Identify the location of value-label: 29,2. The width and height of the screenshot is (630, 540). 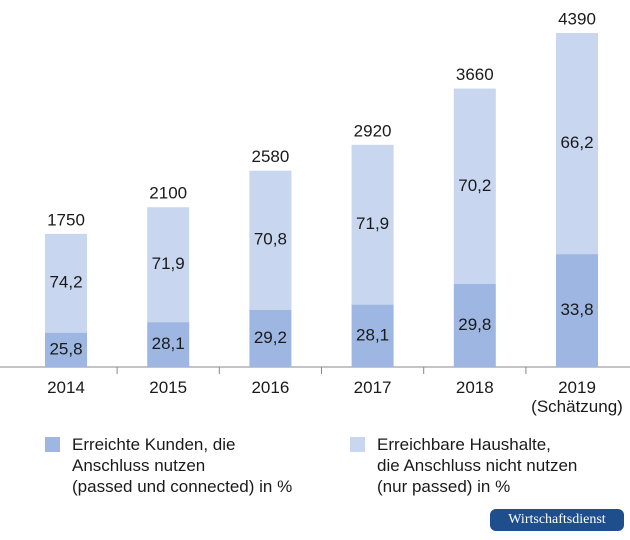
(270, 337).